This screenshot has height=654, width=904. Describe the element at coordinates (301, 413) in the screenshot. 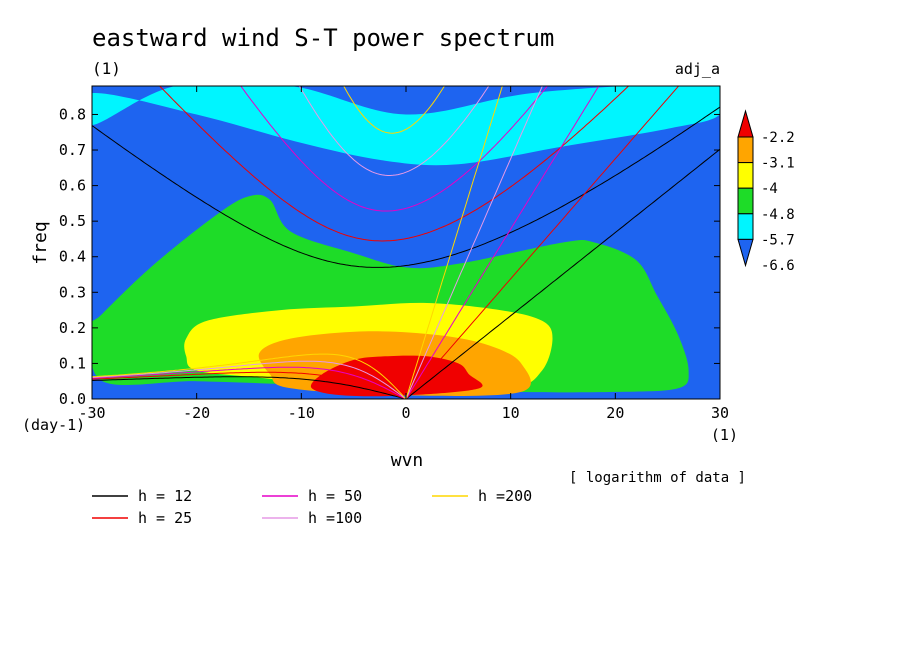

I see `x-tick-label-2: -10` at that location.